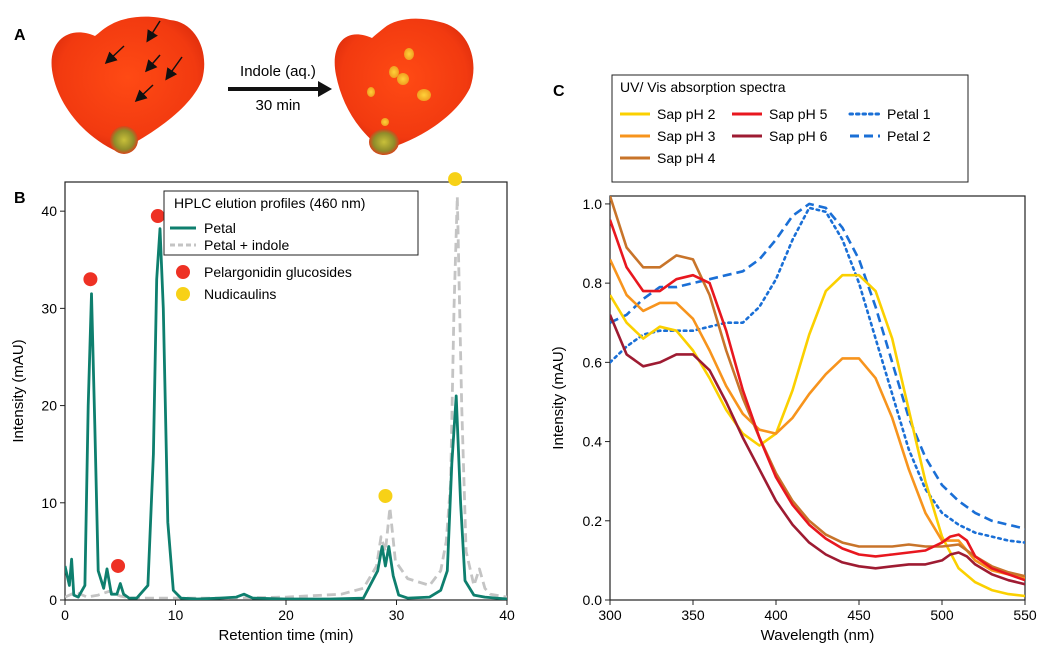 The height and width of the screenshot is (653, 1040). I want to click on uv-vis-x-axis-label: Wavelength (nm), so click(818, 635).